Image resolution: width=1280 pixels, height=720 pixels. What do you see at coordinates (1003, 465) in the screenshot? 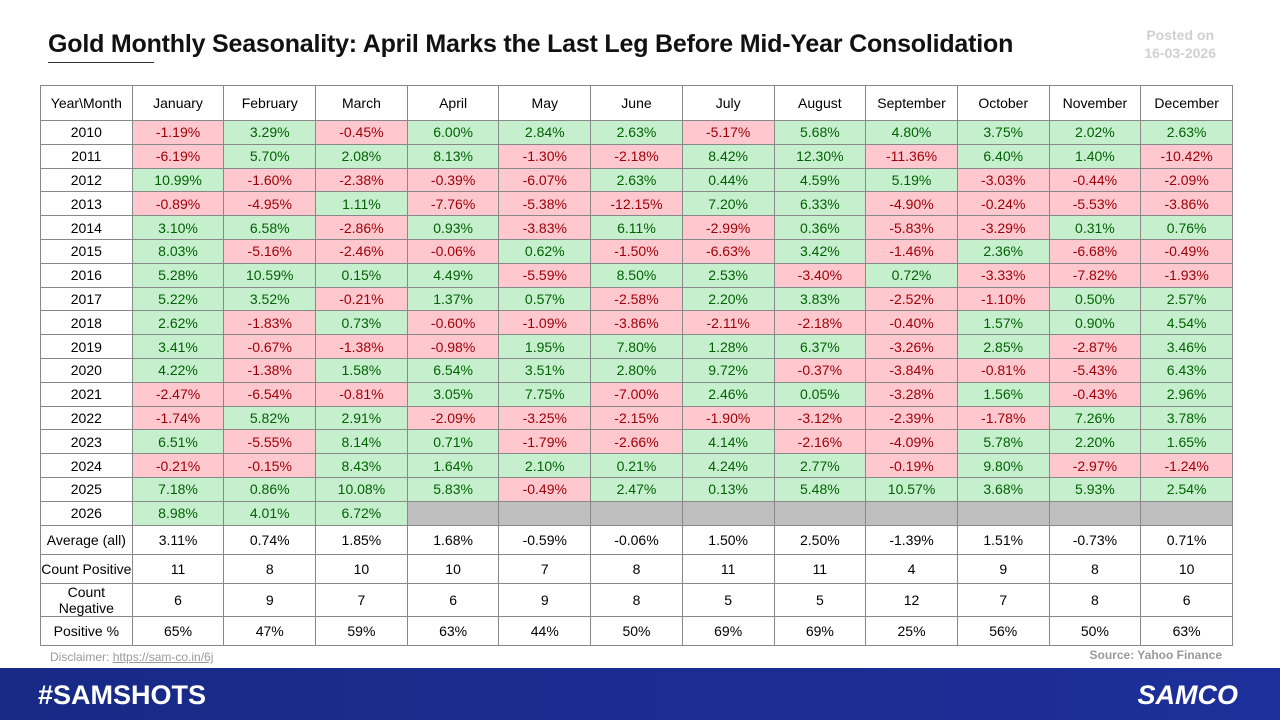
I see `return-cell: 9.80%` at bounding box center [1003, 465].